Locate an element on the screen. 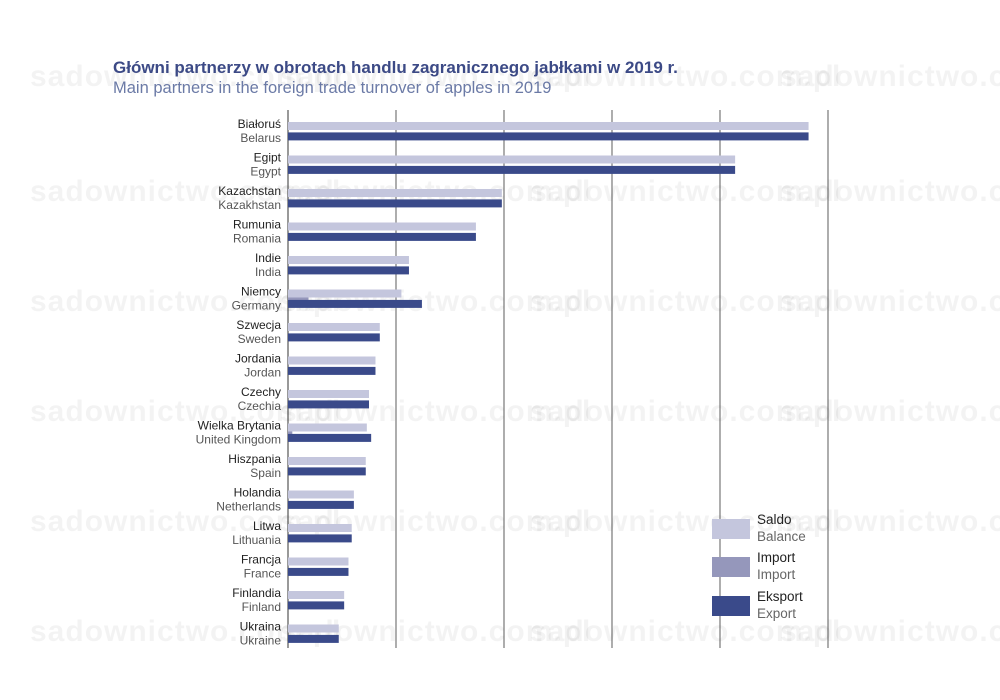 The height and width of the screenshot is (700, 1000). category-label: Wielka Brytania is located at coordinates (240, 426).